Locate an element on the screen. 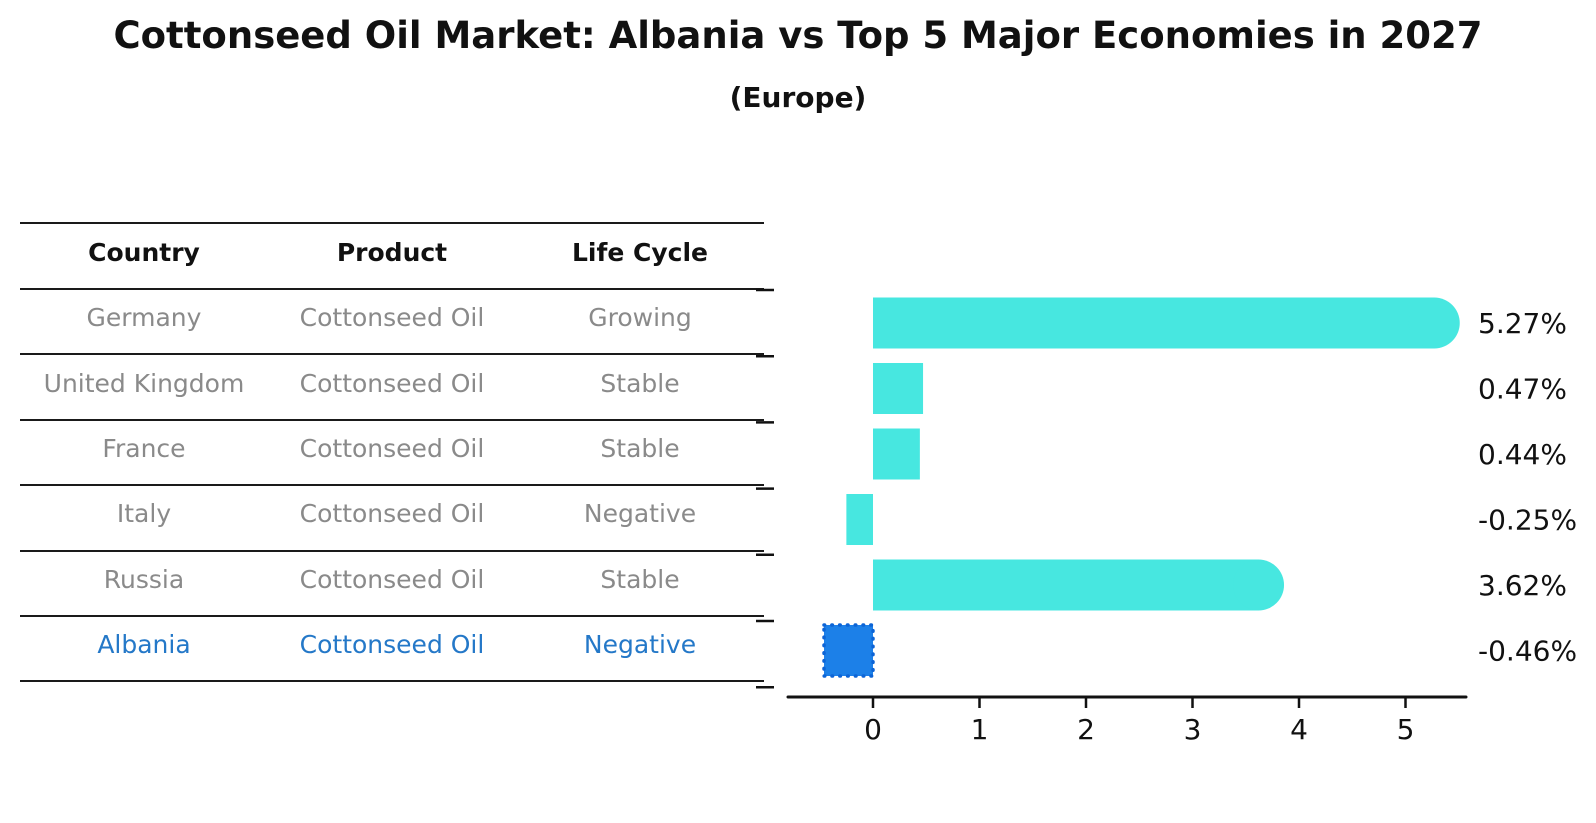 Image resolution: width=1596 pixels, height=823 pixels. x-tick-label: 3 is located at coordinates (1193, 729).